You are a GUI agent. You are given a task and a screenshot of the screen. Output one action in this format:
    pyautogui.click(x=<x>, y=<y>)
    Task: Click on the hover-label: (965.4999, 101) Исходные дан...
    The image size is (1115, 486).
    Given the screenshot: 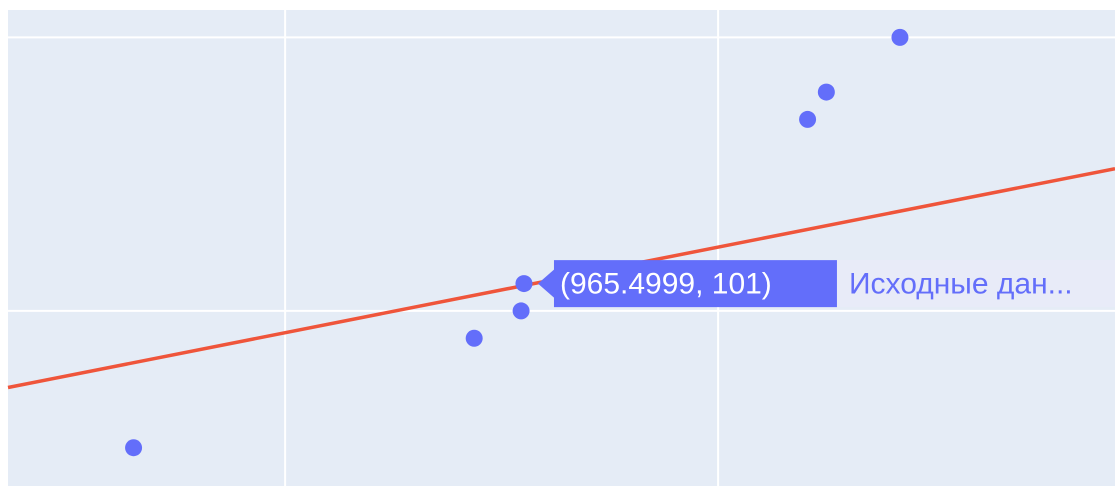 What is the action you would take?
    pyautogui.click(x=826, y=284)
    